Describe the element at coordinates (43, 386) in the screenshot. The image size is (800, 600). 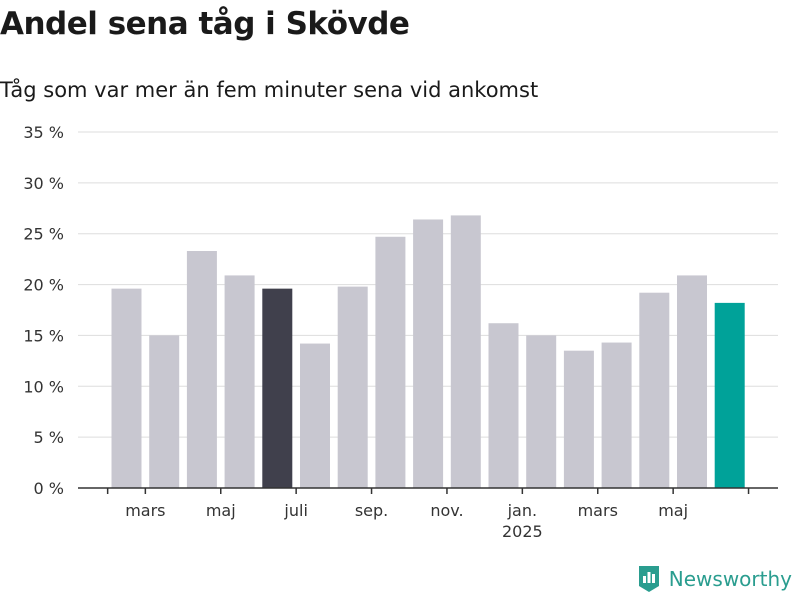
I see `y-tick-label: 10 %` at that location.